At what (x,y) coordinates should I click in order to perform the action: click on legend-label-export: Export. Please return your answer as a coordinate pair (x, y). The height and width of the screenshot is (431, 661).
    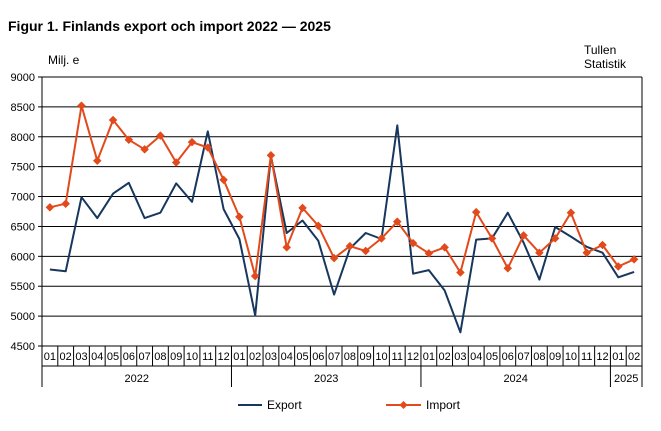
    Looking at the image, I should click on (284, 405).